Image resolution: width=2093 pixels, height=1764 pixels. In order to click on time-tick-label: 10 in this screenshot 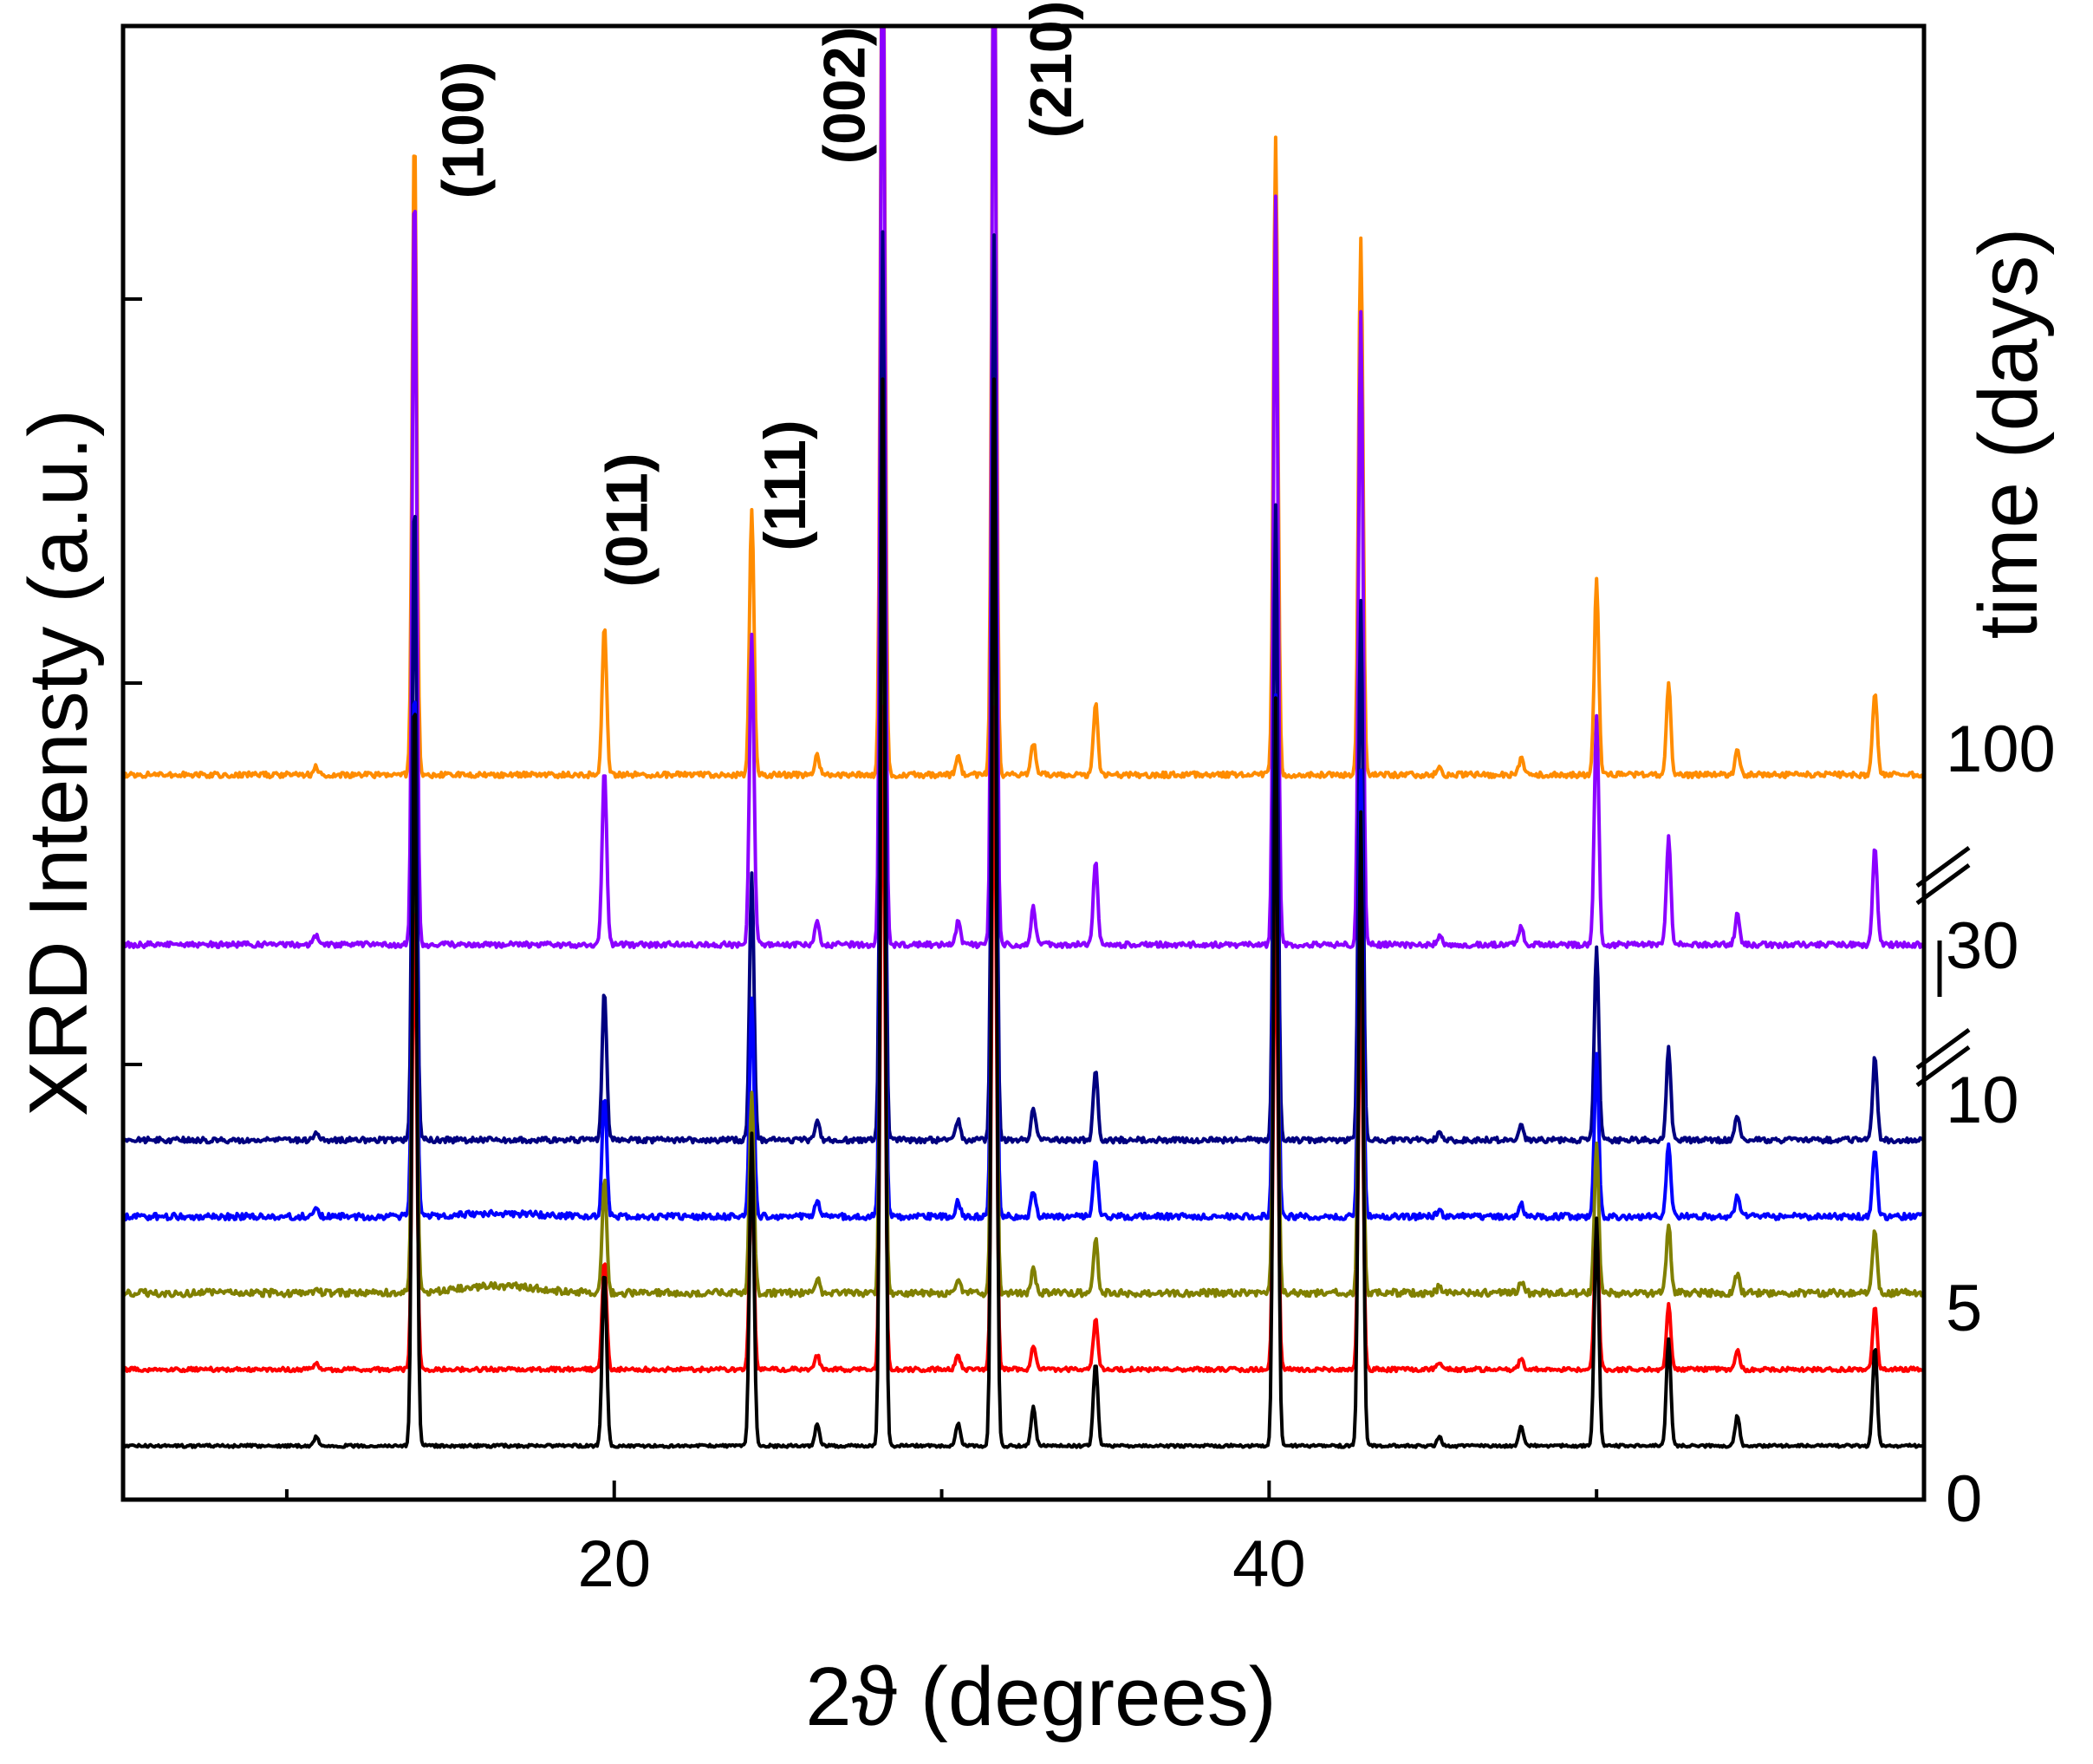, I will do `click(1982, 1100)`.